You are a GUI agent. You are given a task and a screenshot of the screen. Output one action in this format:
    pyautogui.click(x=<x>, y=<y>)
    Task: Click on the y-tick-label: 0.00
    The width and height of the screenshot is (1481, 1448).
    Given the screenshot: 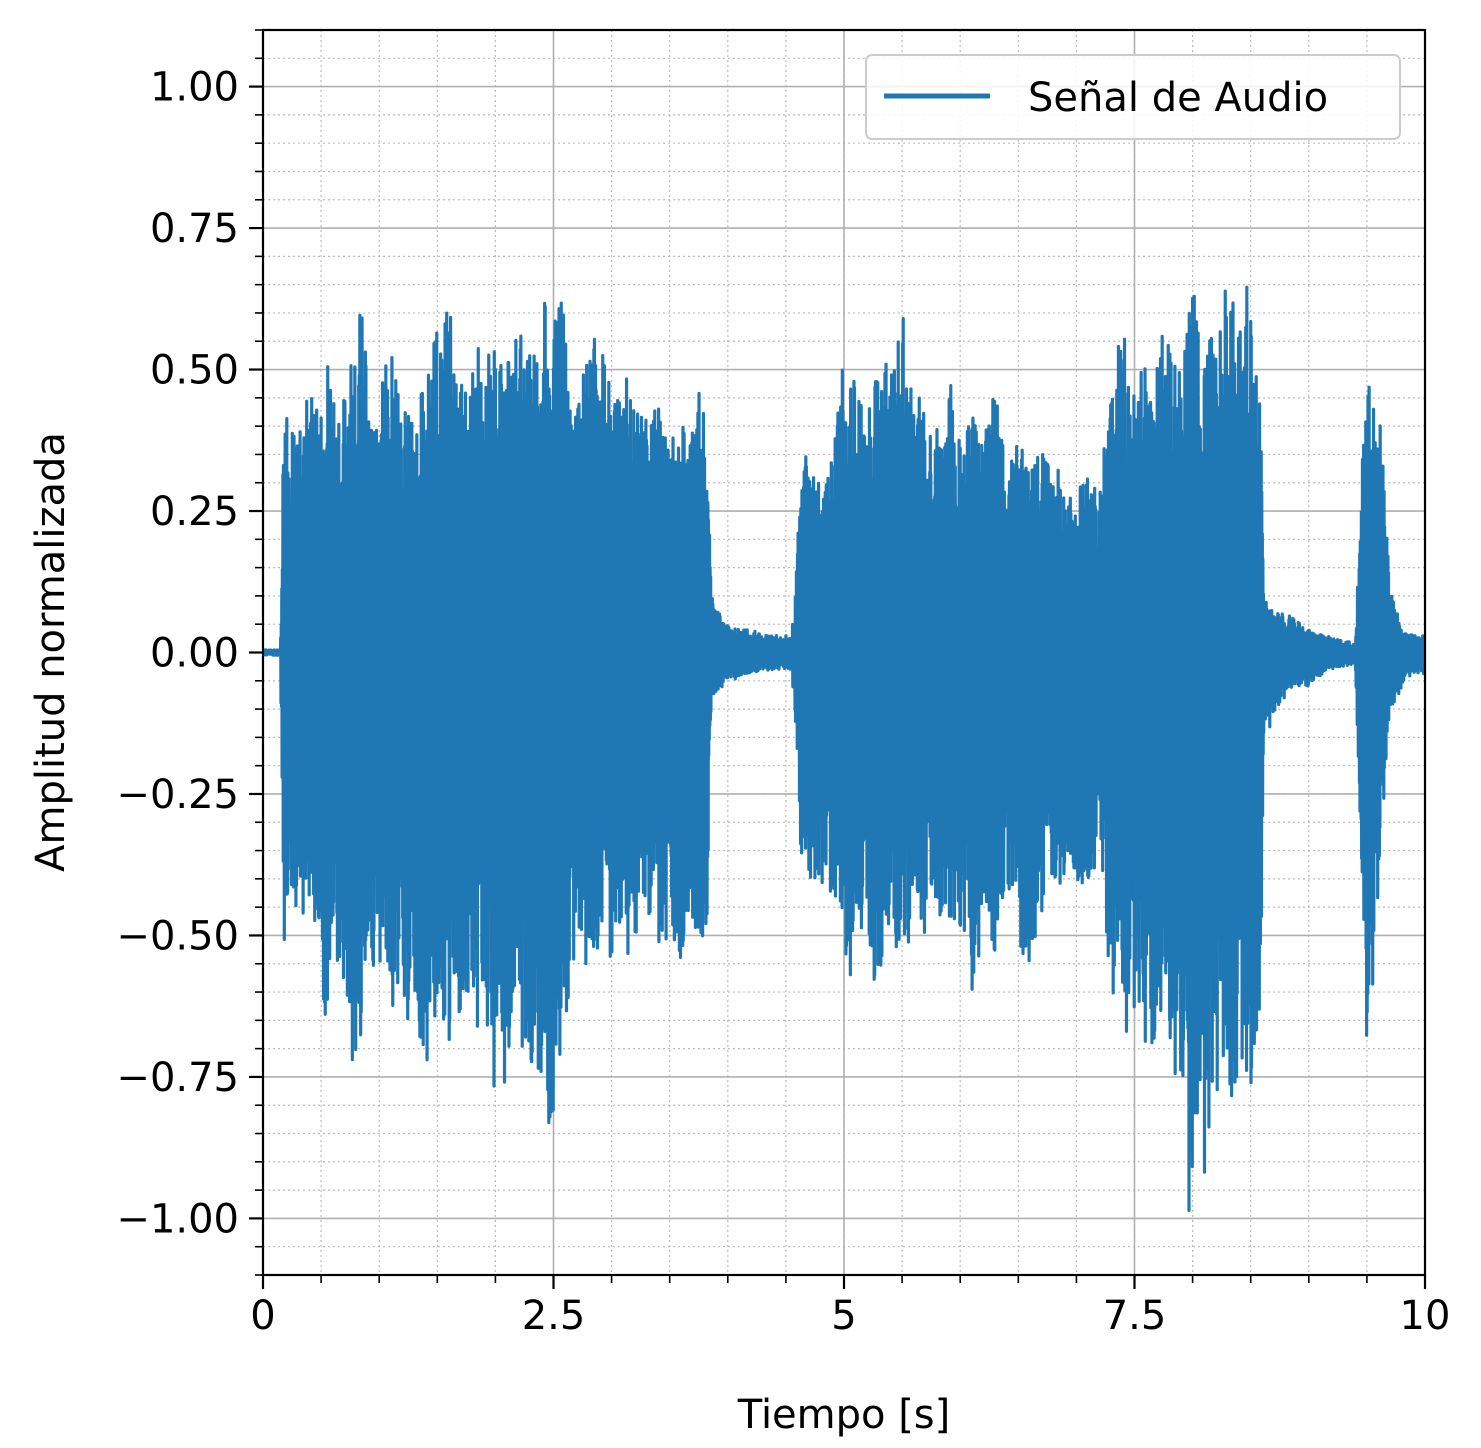 What is the action you would take?
    pyautogui.click(x=194, y=654)
    